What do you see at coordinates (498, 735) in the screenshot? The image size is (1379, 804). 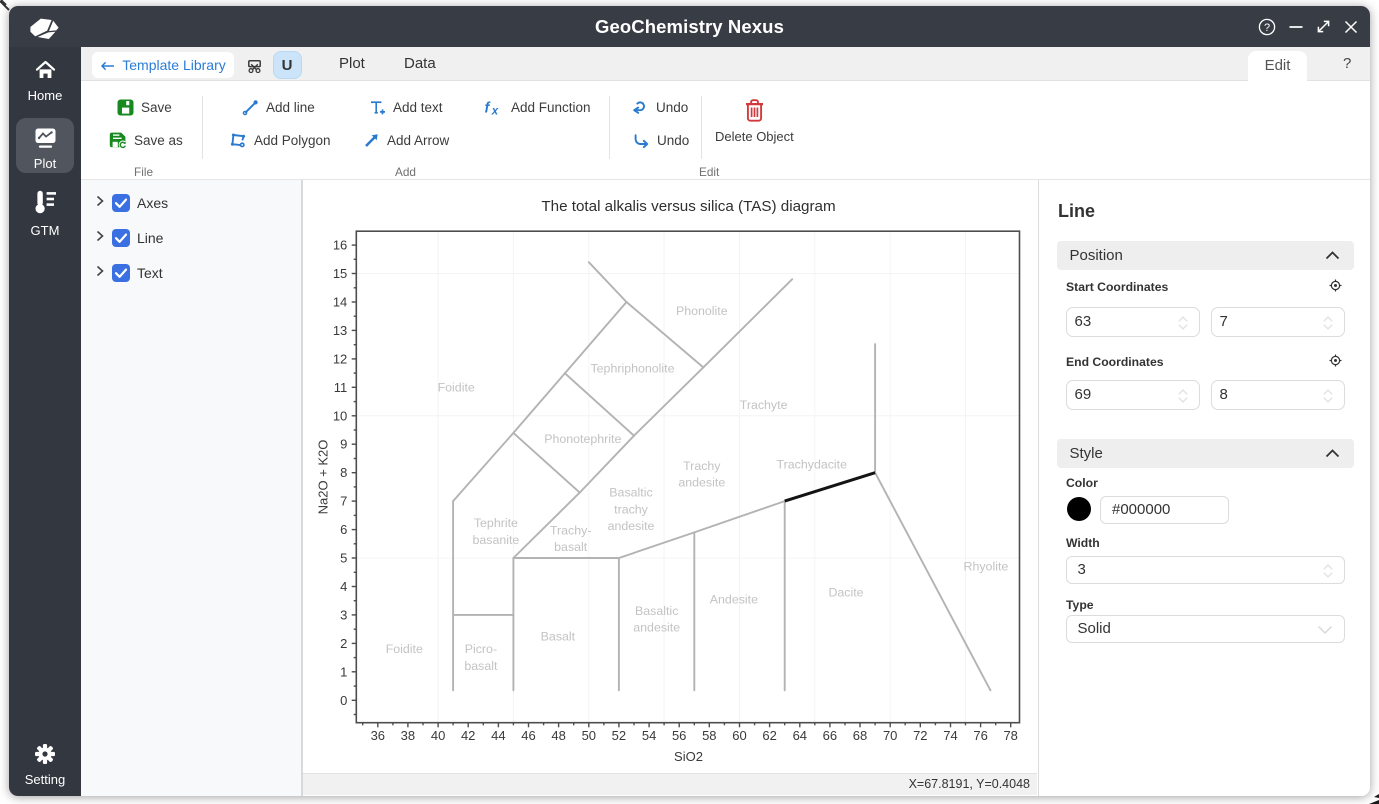 I see `svg-text: 44` at bounding box center [498, 735].